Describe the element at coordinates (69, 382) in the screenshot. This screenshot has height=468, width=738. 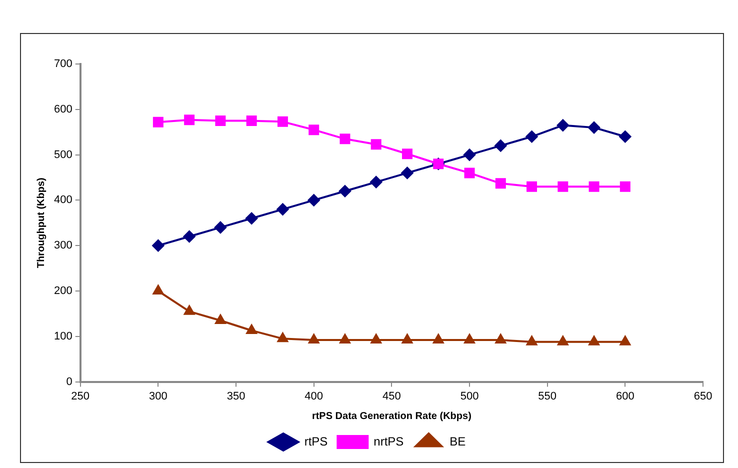
I see `y-tick-label: 0` at that location.